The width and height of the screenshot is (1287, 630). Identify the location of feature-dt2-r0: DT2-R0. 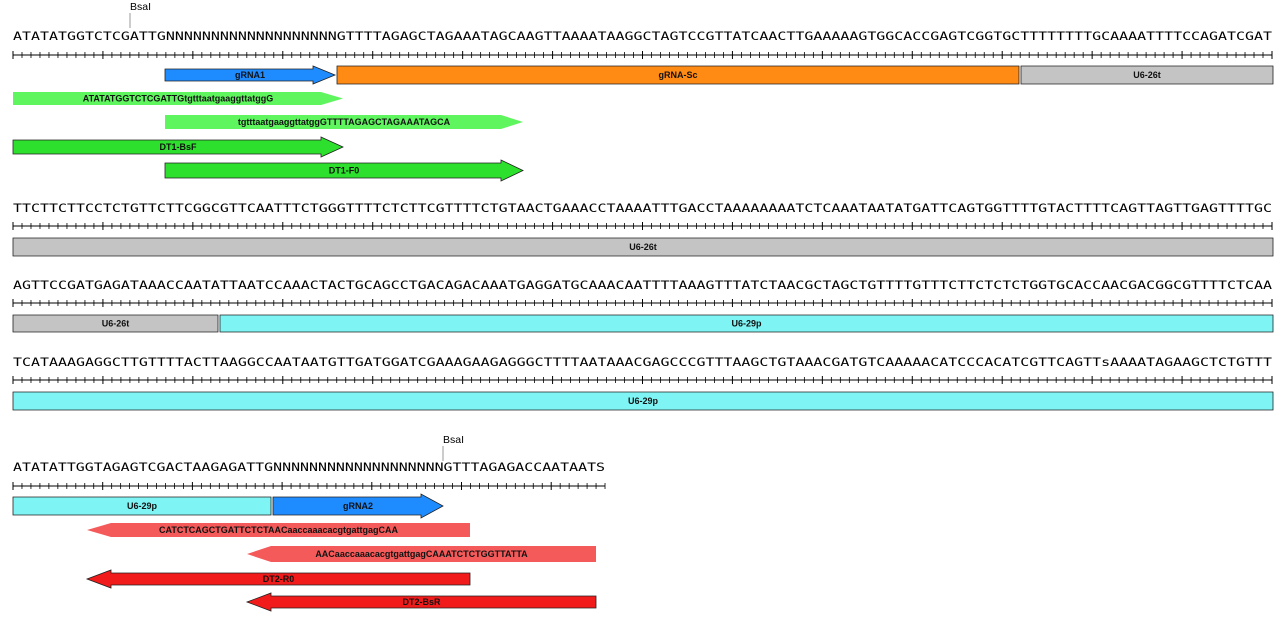
(278, 579).